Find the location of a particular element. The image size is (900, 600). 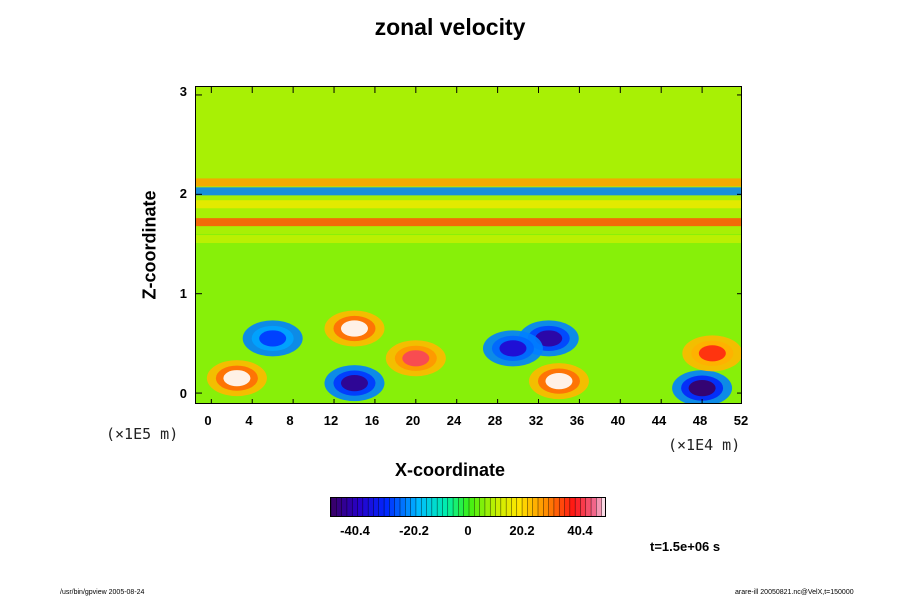

x-tick-label: 28 is located at coordinates (495, 420).